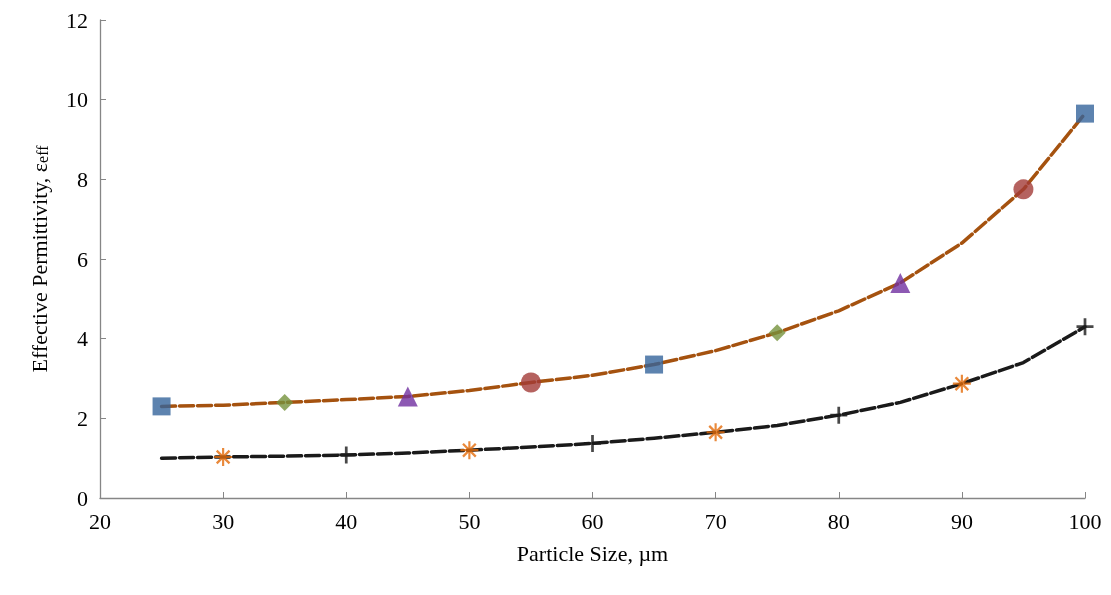 This screenshot has height=595, width=1111. Describe the element at coordinates (592, 553) in the screenshot. I see `x-axis-title: Particle Size, µm` at that location.